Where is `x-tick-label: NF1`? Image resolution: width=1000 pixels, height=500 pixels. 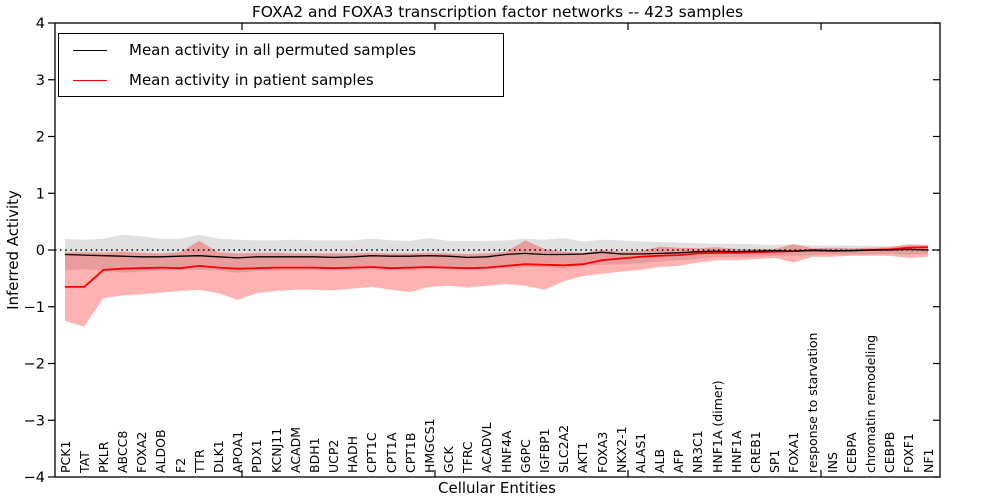 x-tick-label: NF1 is located at coordinates (928, 461).